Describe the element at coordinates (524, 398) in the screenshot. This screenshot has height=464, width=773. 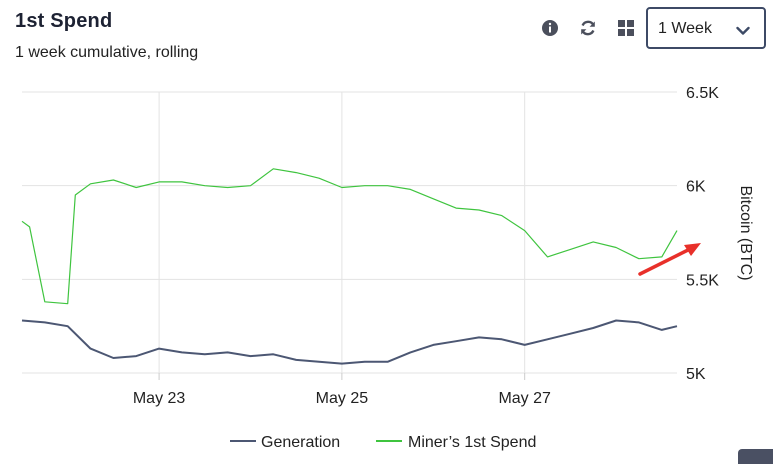
I see `x-tick-label: May 27` at that location.